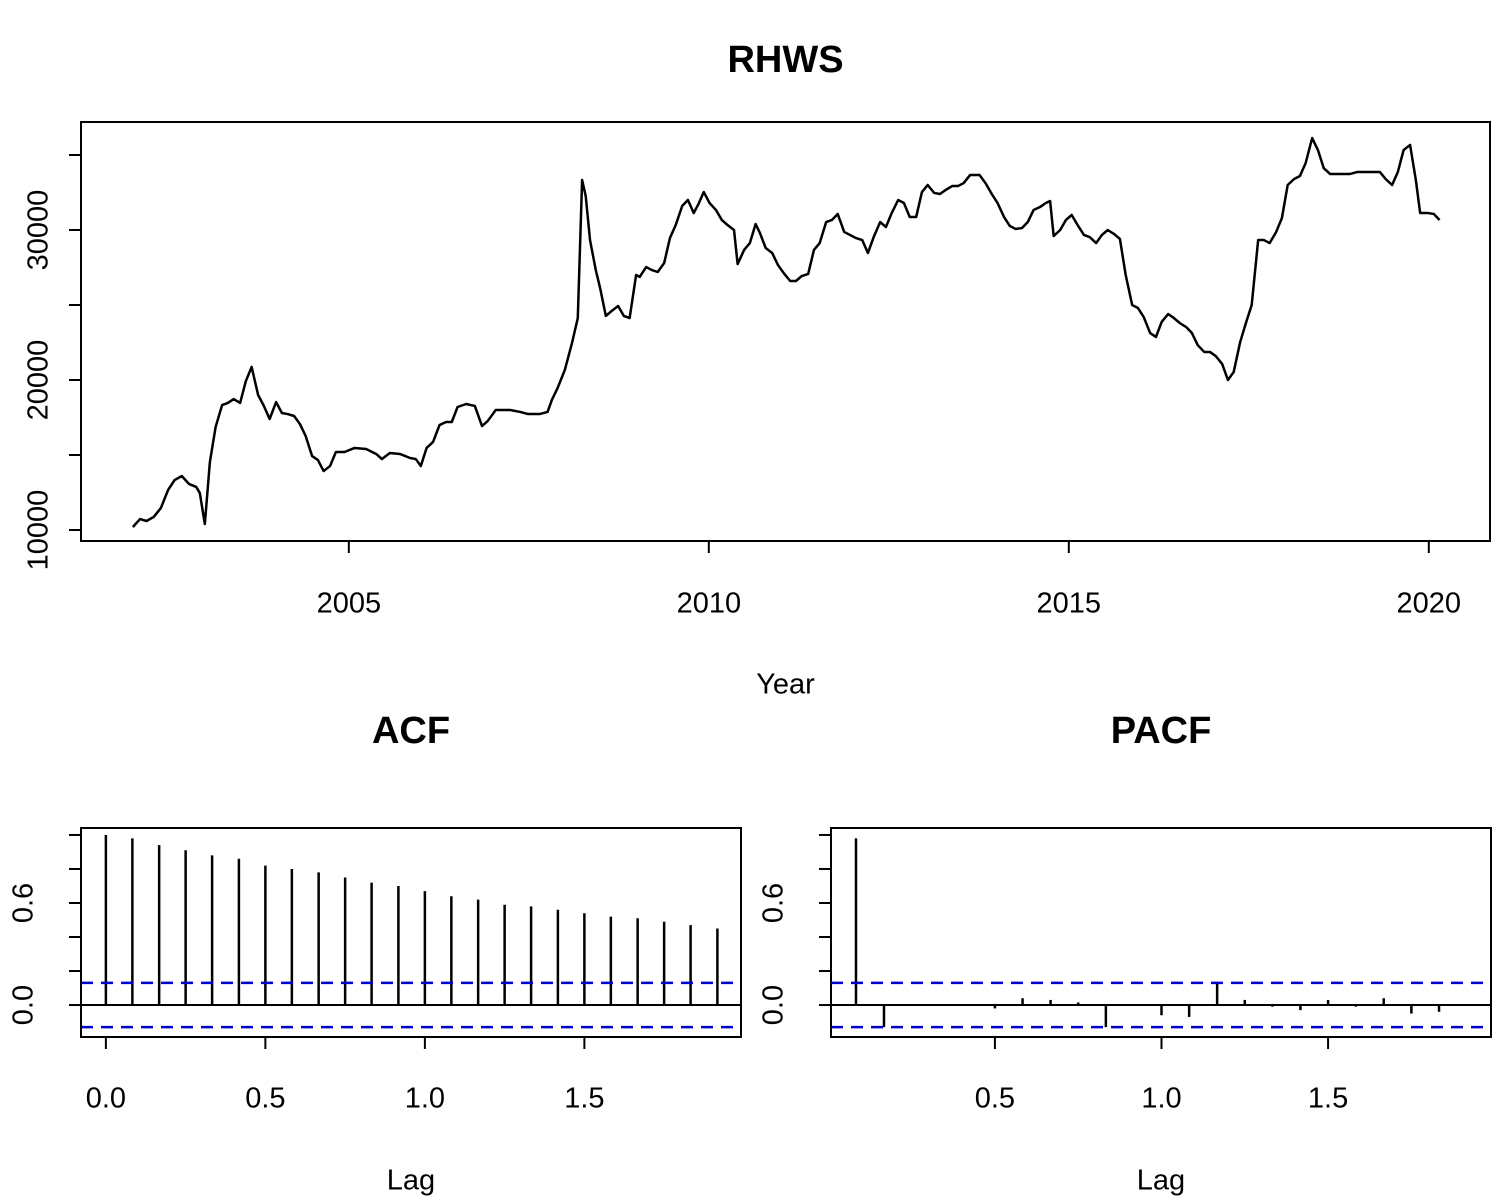  Describe the element at coordinates (349, 604) in the screenshot. I see `x-tick-label: 2005` at that location.